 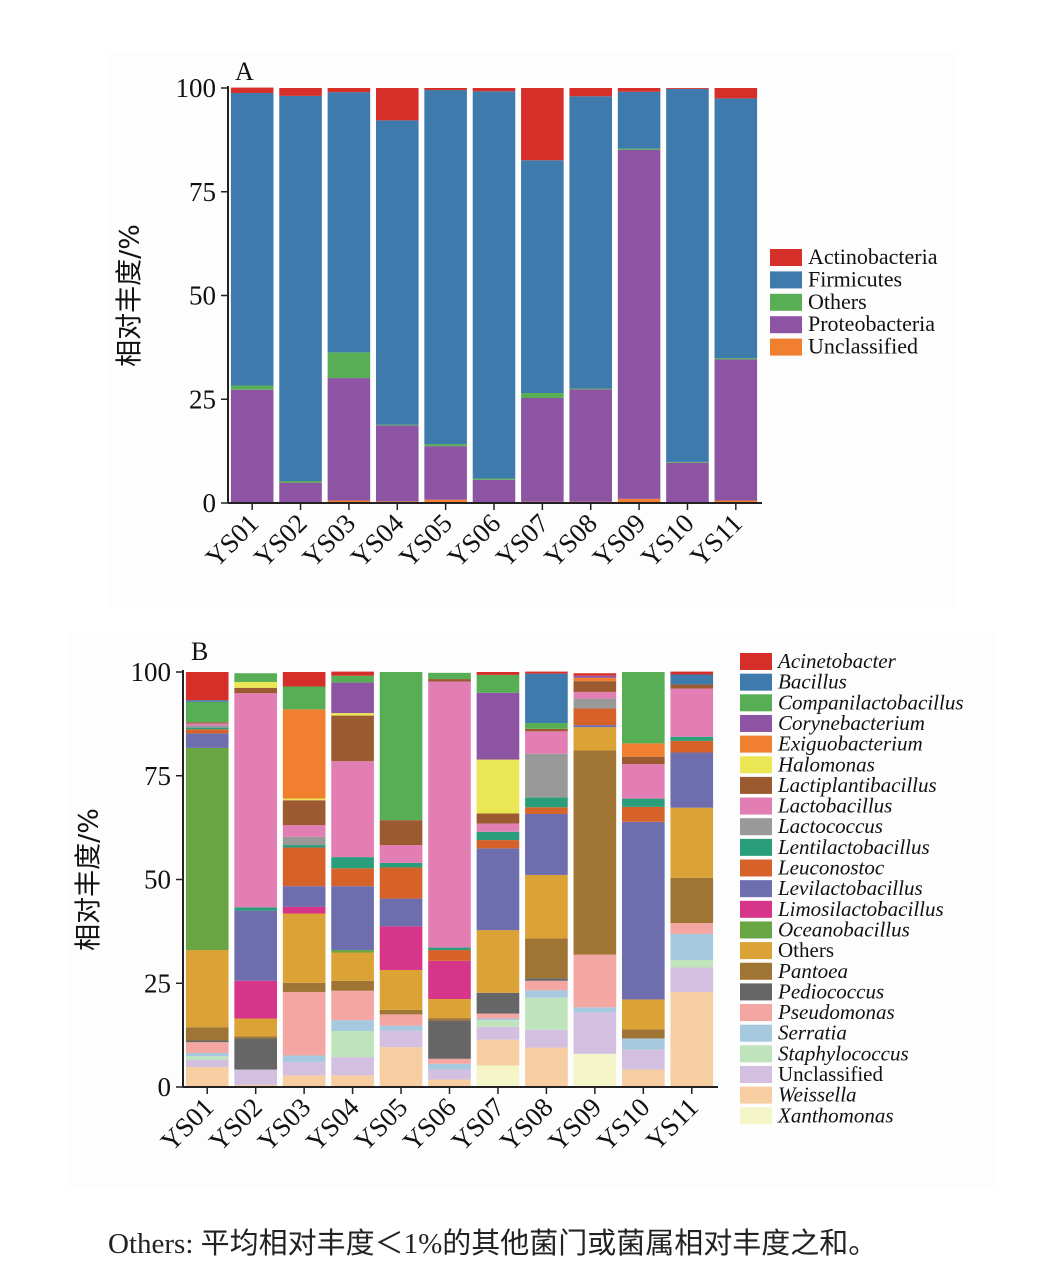 I want to click on x-tick-label: YS03, so click(x=284, y=1124).